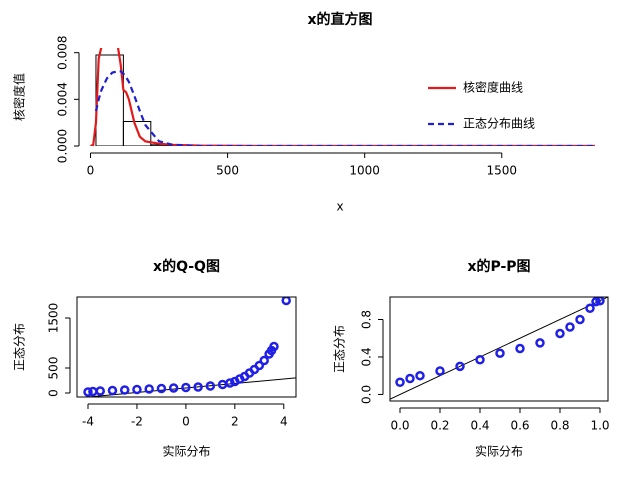  Describe the element at coordinates (367, 394) in the screenshot. I see `y-tick-label: 0.0` at that location.